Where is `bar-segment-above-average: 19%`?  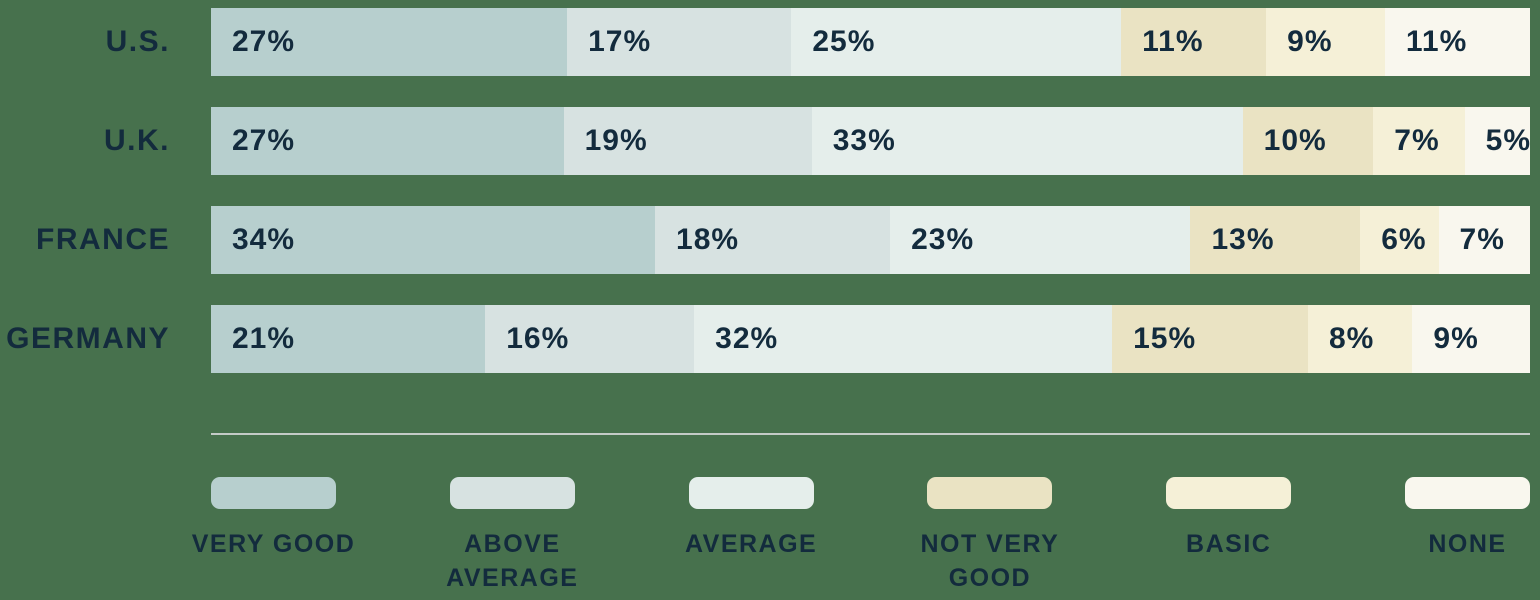 bar-segment-above-average: 19% is located at coordinates (687, 141).